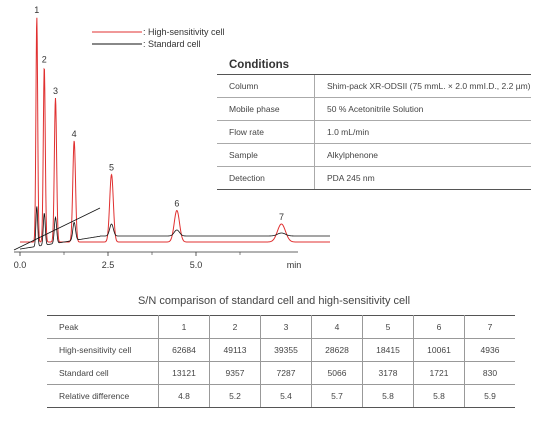 Image resolution: width=548 pixels, height=426 pixels. What do you see at coordinates (174, 228) in the screenshot?
I see `standard-cell-trace` at bounding box center [174, 228].